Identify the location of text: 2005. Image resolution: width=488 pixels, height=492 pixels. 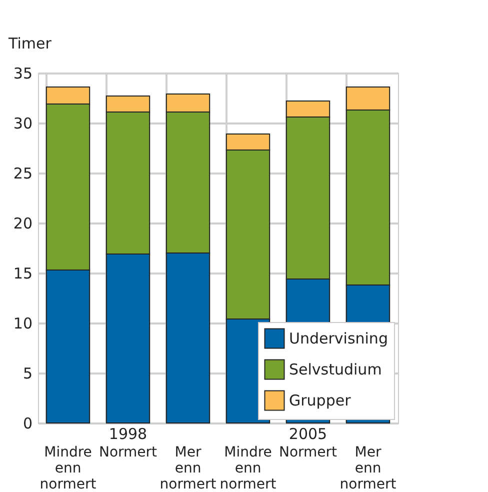
(308, 434).